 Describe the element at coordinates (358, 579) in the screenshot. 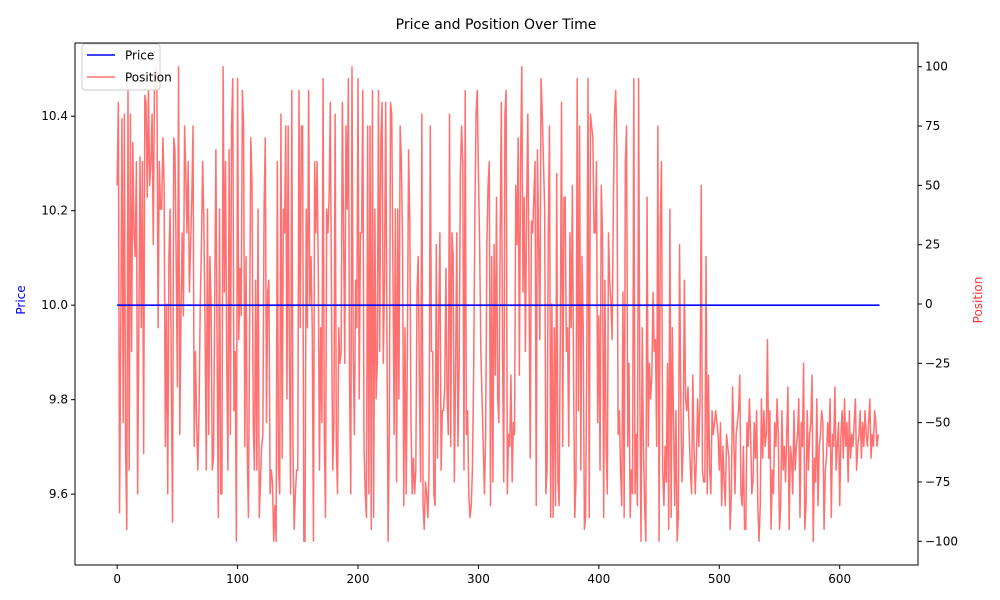

I see `x-tick-label: 200` at that location.